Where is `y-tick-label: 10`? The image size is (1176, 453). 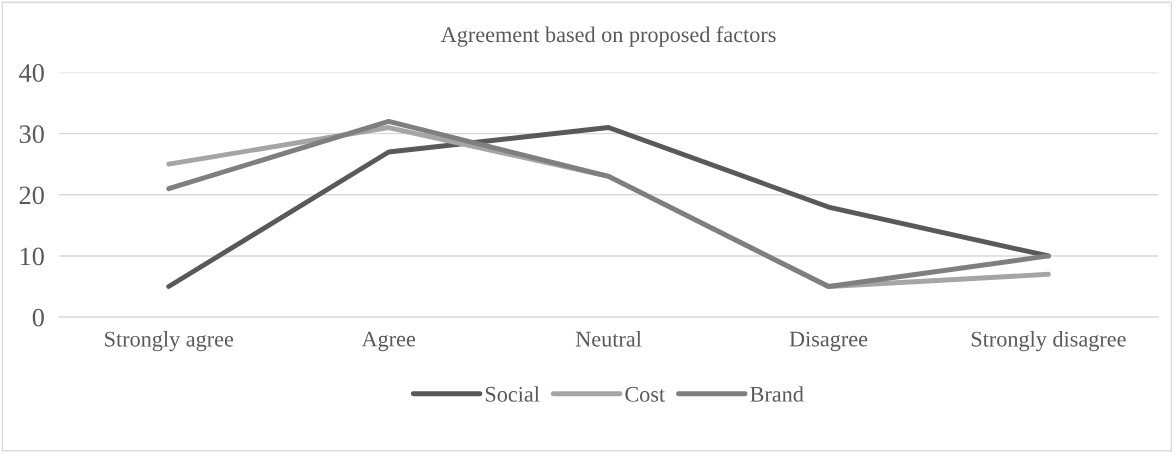 y-tick-label: 10 is located at coordinates (32, 256).